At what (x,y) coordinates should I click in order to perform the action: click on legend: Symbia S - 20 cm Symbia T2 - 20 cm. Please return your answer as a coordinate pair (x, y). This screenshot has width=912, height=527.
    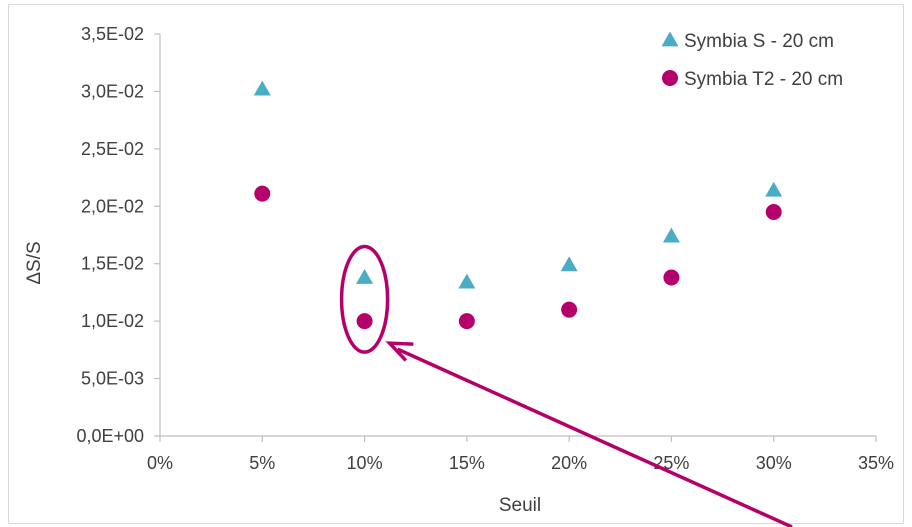
    Looking at the image, I should click on (752, 60).